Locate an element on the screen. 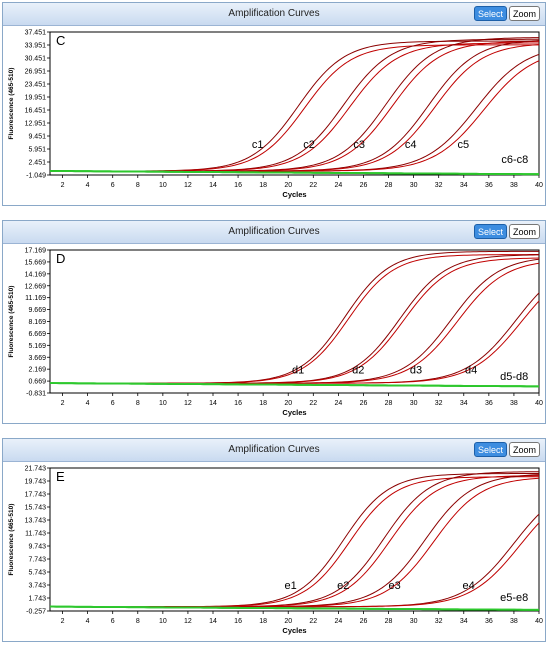 This screenshot has width=550, height=646. curve-label: e5-e8 is located at coordinates (514, 598).